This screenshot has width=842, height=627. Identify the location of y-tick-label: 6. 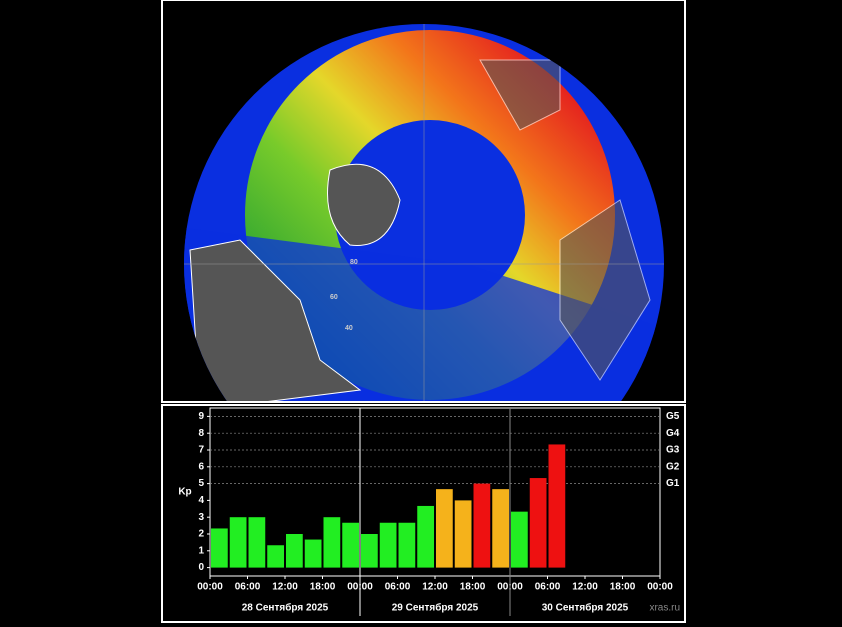
(201, 466).